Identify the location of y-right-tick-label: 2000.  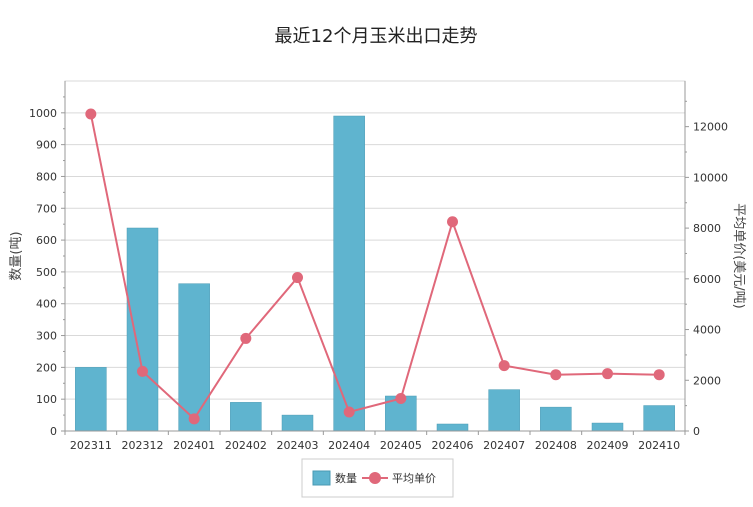
(707, 380).